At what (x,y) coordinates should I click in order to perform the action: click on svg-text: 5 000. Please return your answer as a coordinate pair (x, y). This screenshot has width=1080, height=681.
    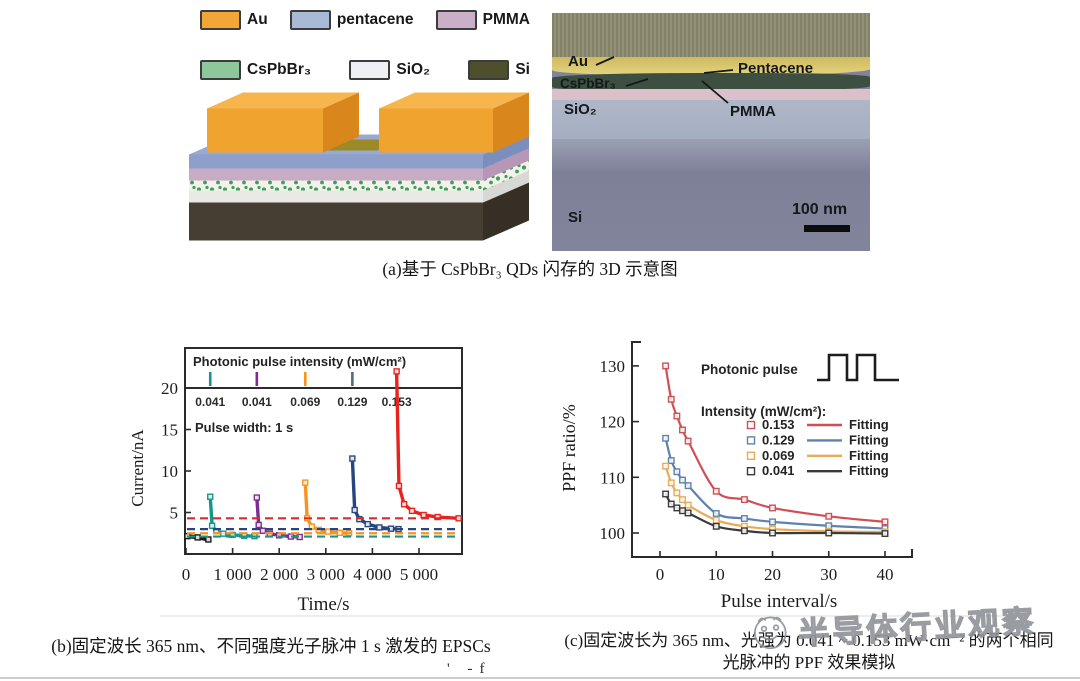
    Looking at the image, I should click on (419, 574).